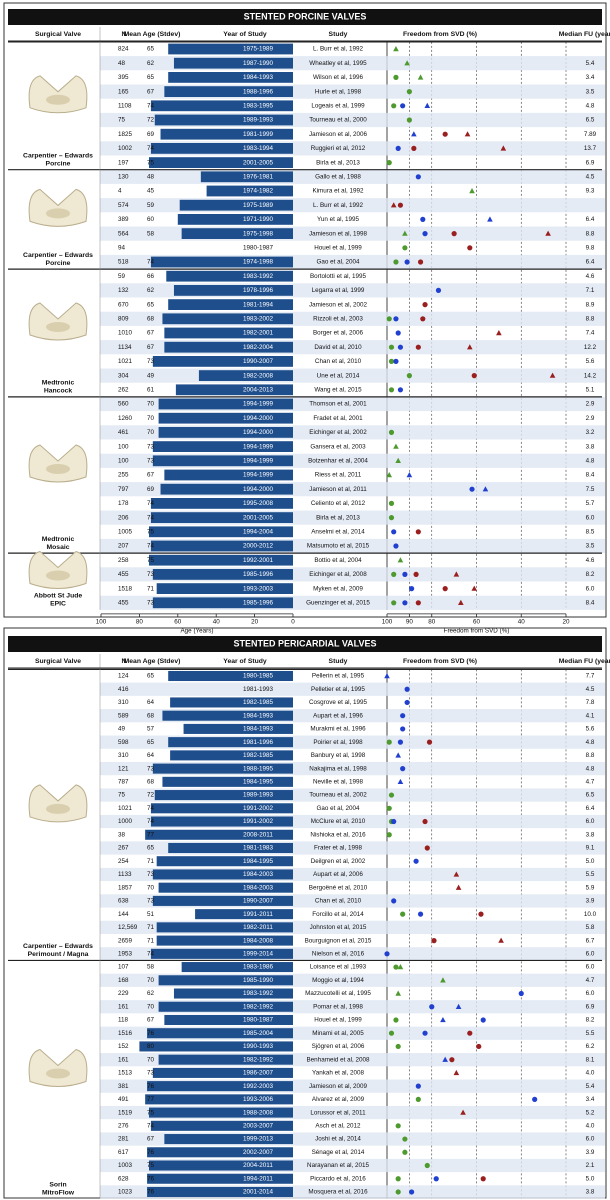  I want to click on year-cell: 1983-1992, so click(258, 993).